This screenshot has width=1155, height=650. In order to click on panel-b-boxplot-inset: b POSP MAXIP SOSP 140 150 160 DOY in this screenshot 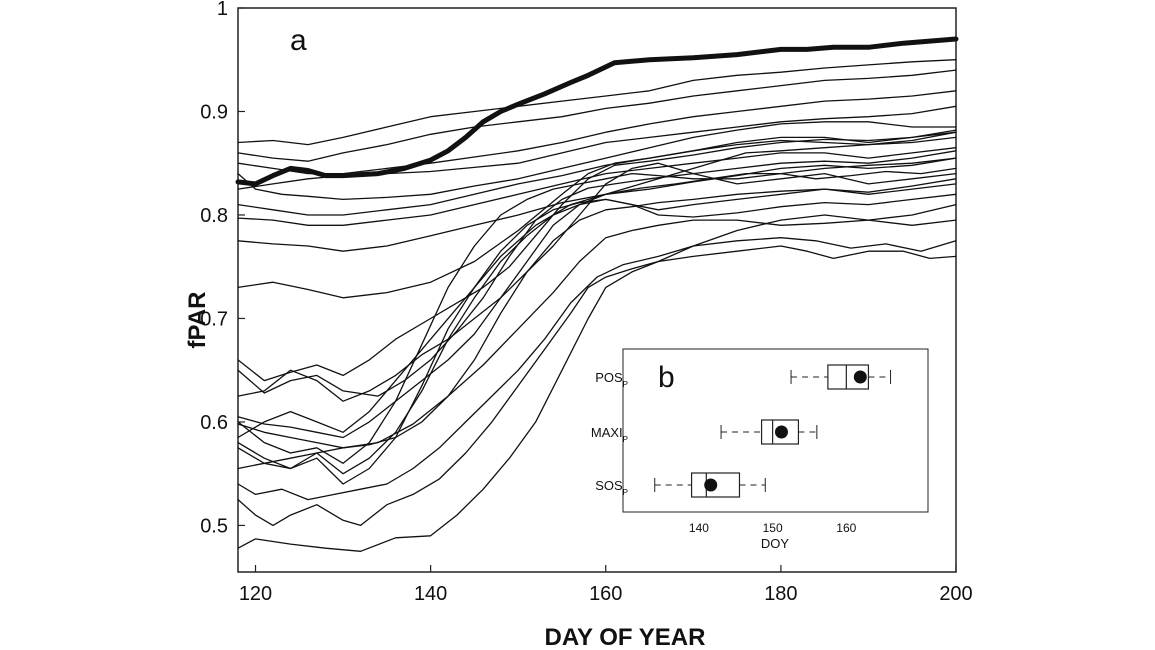, I will do `click(760, 449)`.